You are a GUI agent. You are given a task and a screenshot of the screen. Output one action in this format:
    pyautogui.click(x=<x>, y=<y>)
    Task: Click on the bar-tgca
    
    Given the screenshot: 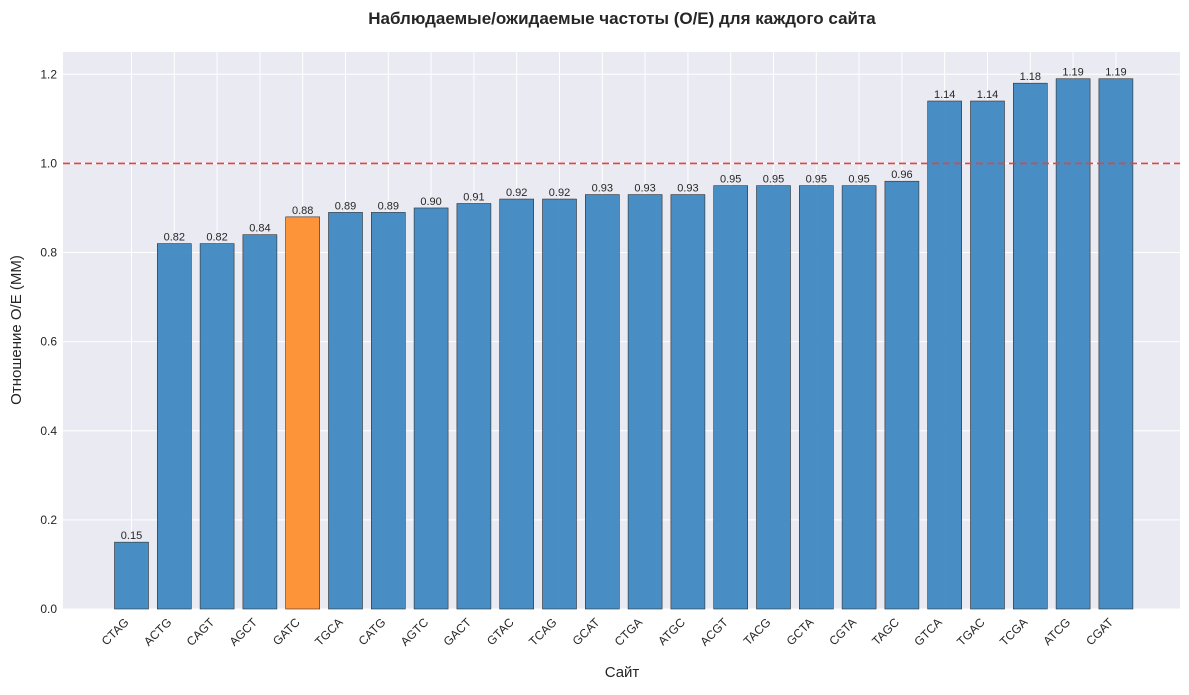 What is the action you would take?
    pyautogui.click(x=345, y=411)
    